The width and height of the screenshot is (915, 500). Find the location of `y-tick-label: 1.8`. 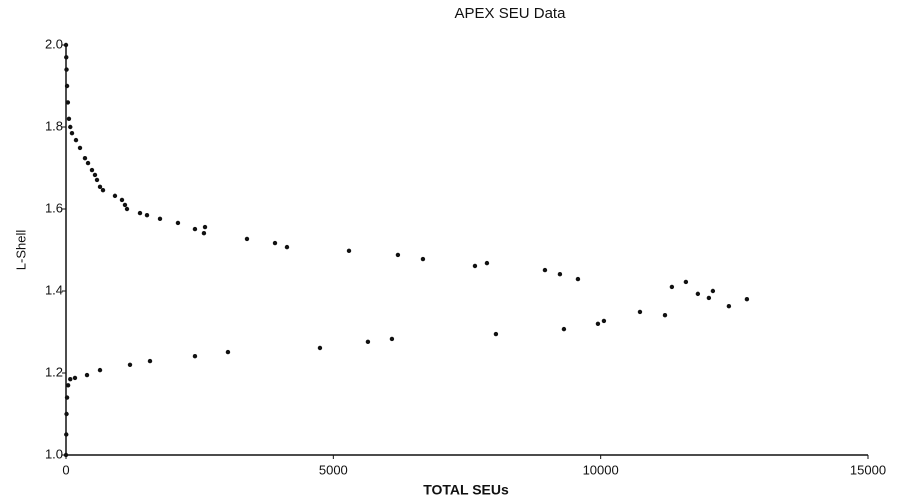

y-tick-label: 1.8 is located at coordinates (54, 125).